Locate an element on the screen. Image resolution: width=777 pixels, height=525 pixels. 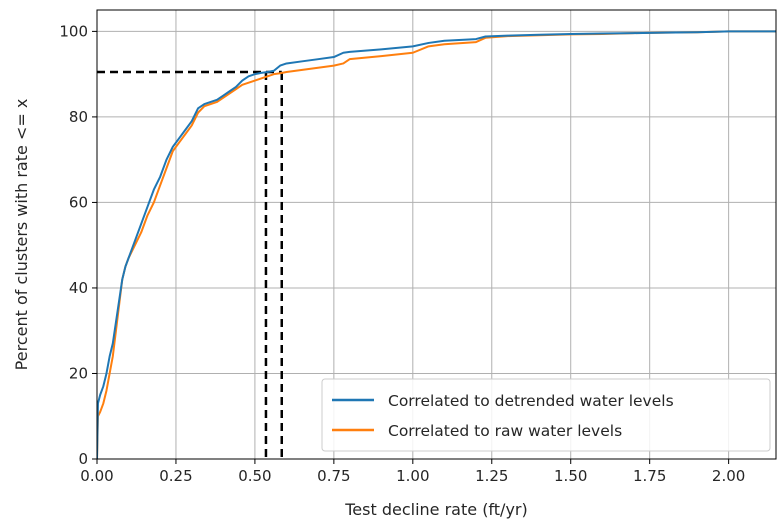
legend-label-detrended: Correlated to detrended water levels is located at coordinates (531, 401).